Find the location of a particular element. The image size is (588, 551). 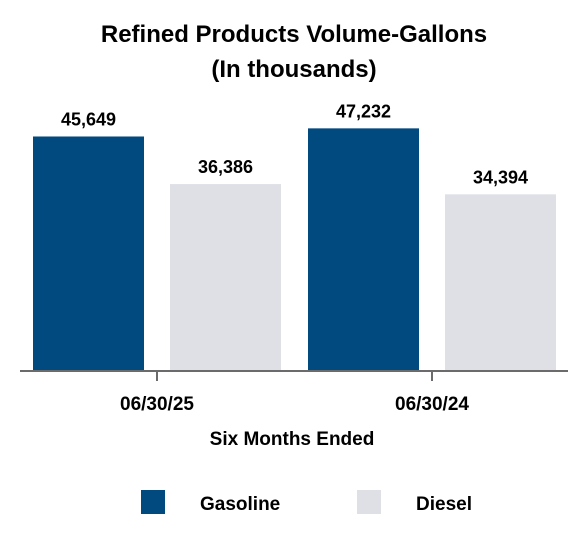

x-tick-label: 06/30/25 is located at coordinates (157, 404).